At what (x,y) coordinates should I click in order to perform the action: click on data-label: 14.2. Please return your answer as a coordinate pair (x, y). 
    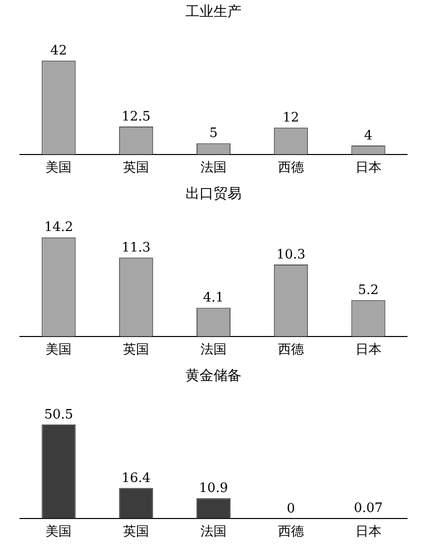
    Looking at the image, I should click on (59, 228).